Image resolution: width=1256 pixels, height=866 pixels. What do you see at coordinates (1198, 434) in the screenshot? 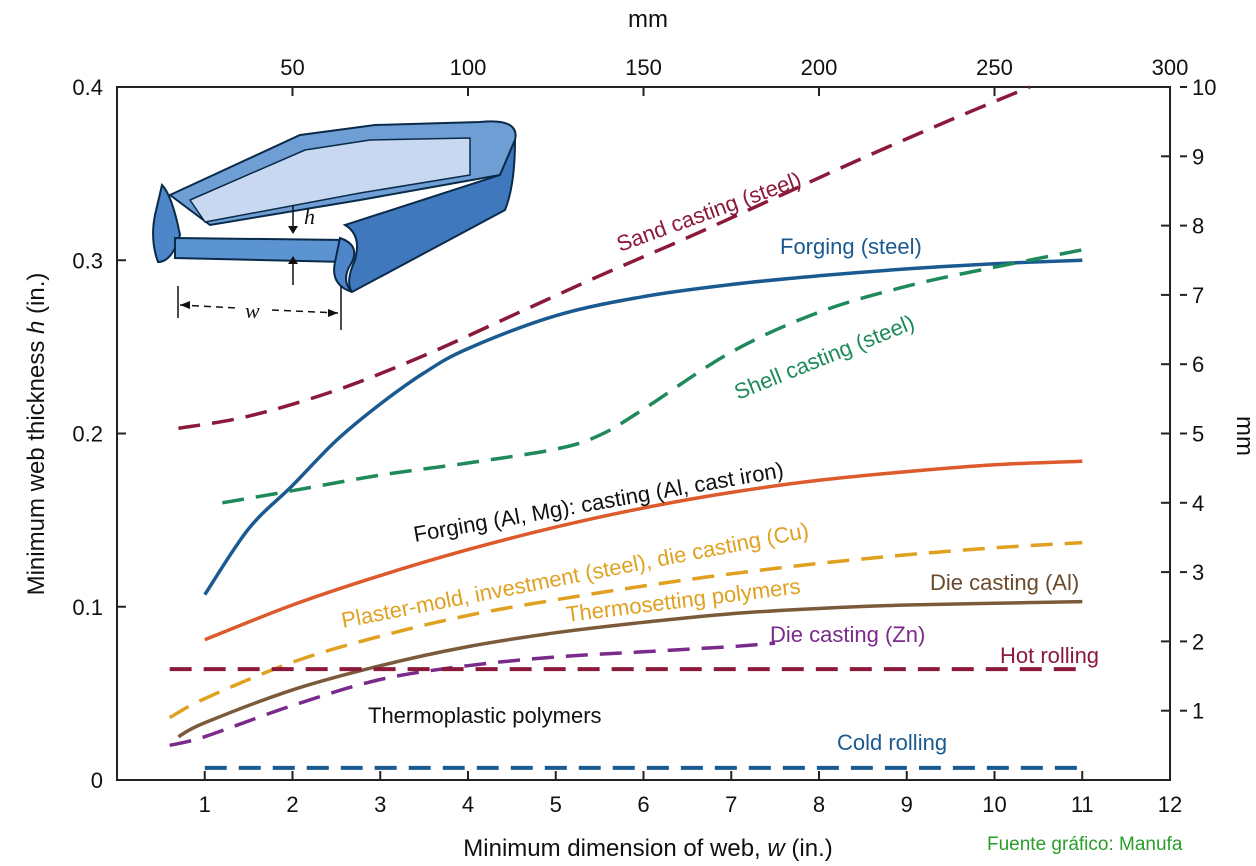
I see `right-tick-label: 5` at bounding box center [1198, 434].